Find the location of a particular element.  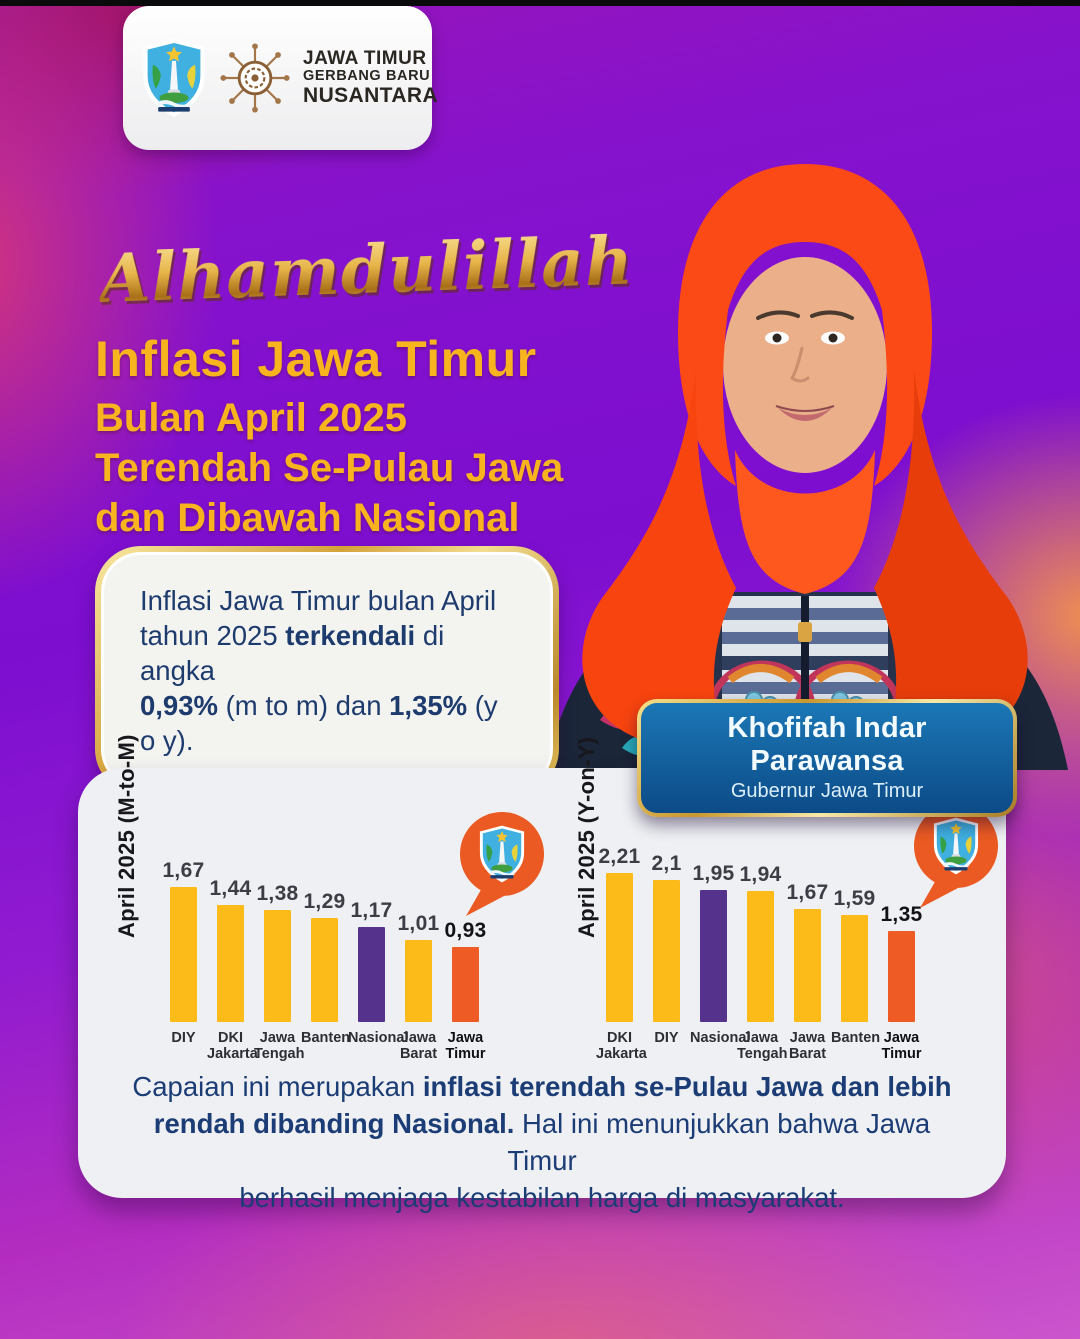

bar-column: 2,1 is located at coordinates (666, 930).